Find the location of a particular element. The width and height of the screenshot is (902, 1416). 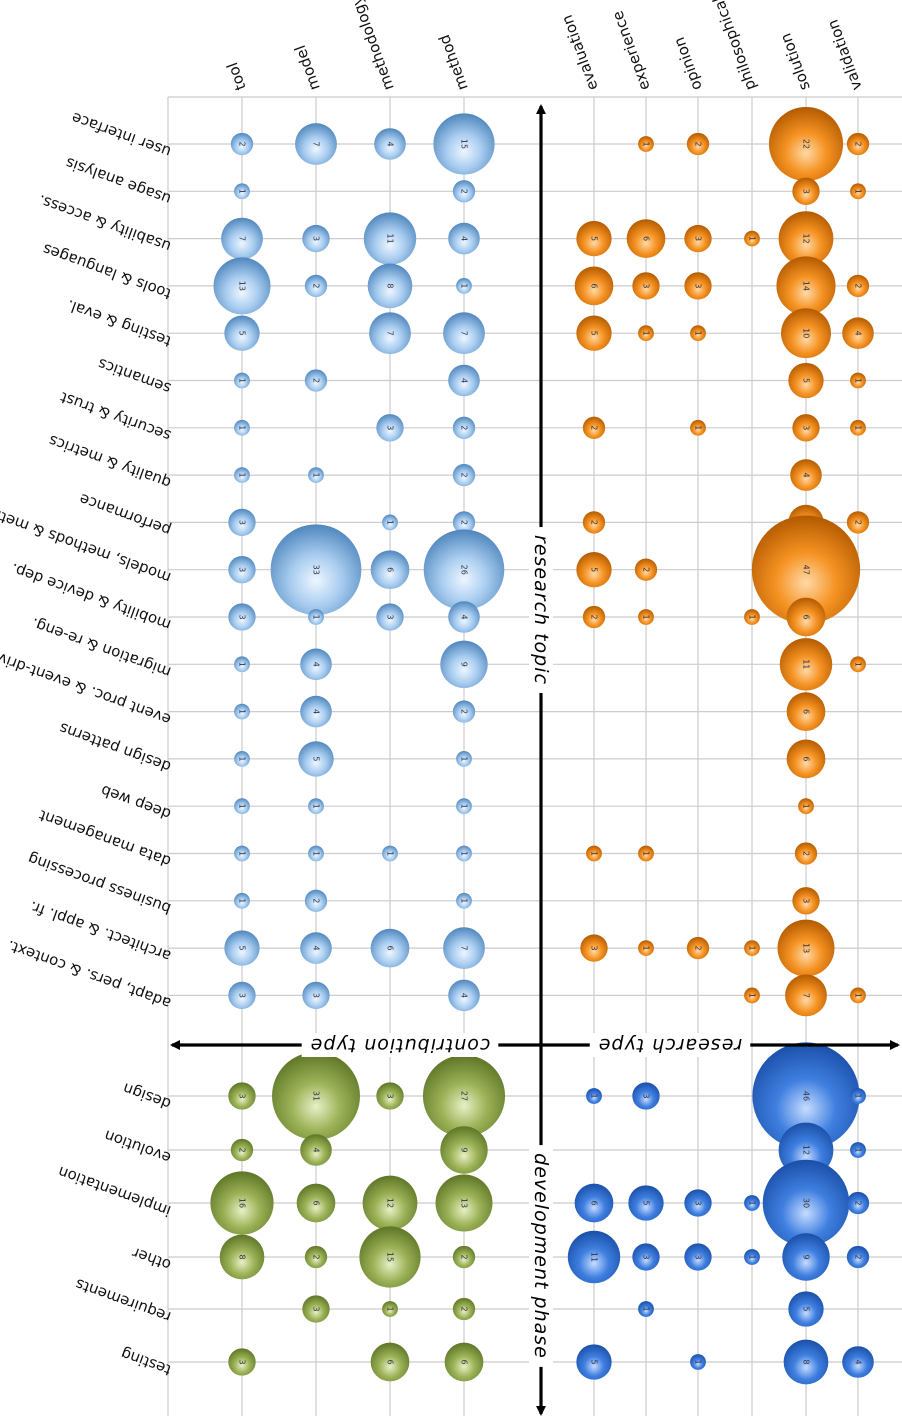

topic-research-bubble-usability-access-evaluation is located at coordinates (594, 238).